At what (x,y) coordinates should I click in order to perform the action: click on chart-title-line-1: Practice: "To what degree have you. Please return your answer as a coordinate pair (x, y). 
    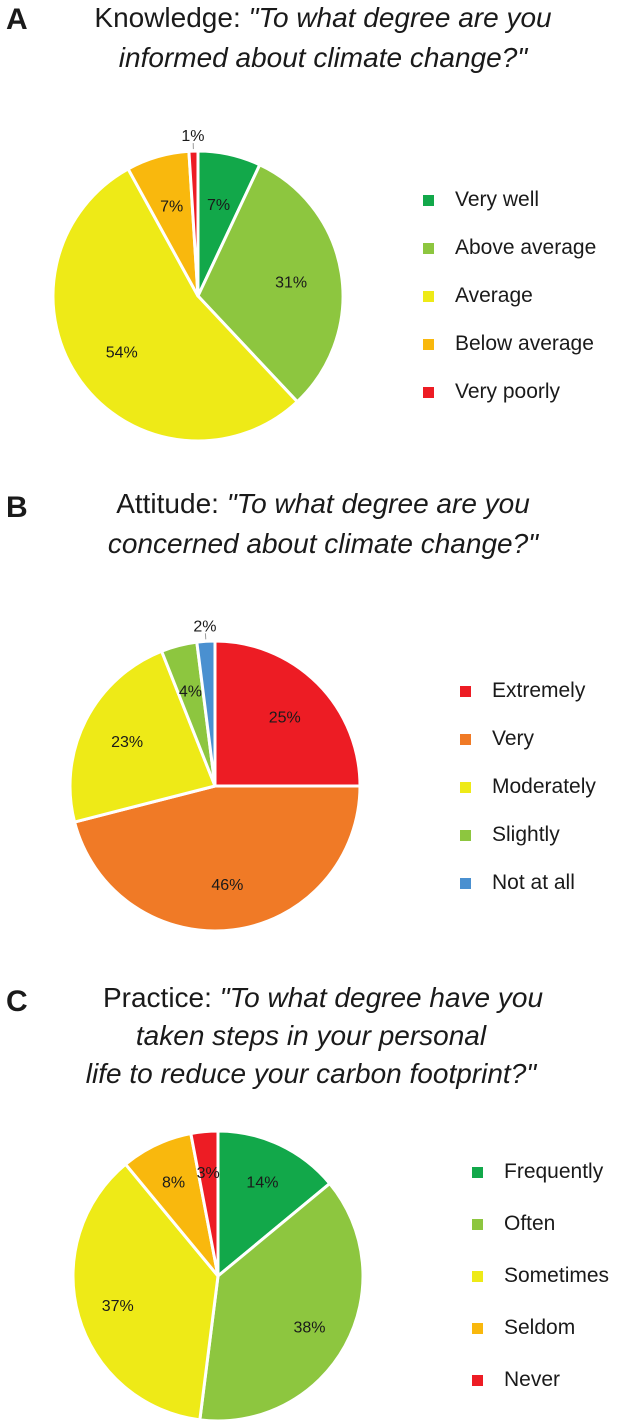
    Looking at the image, I should click on (317, 998).